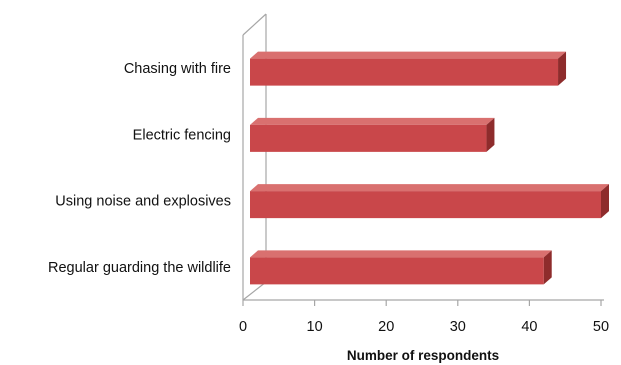 The image size is (621, 365). I want to click on tick-label: 40, so click(529, 327).